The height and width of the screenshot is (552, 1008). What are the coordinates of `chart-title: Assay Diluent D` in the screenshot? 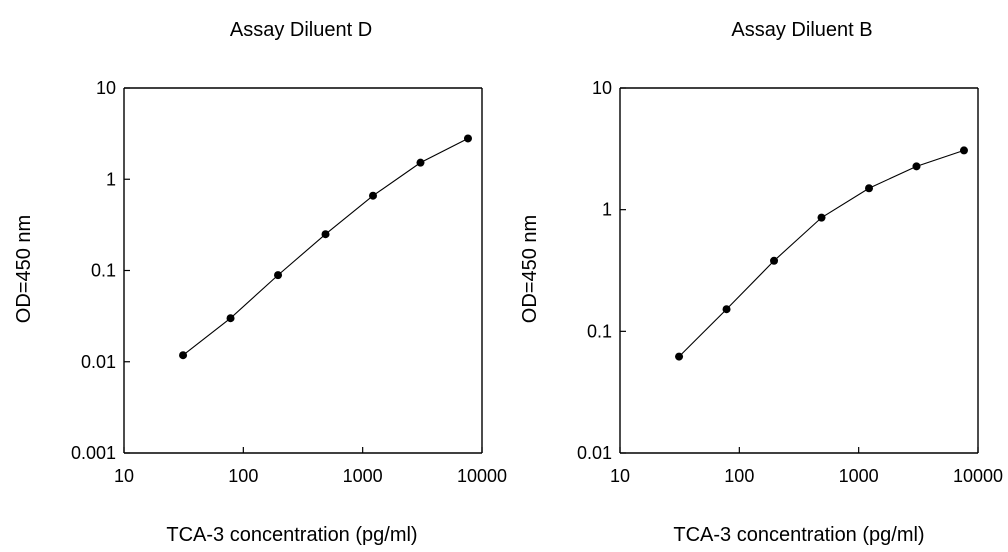 It's located at (301, 30).